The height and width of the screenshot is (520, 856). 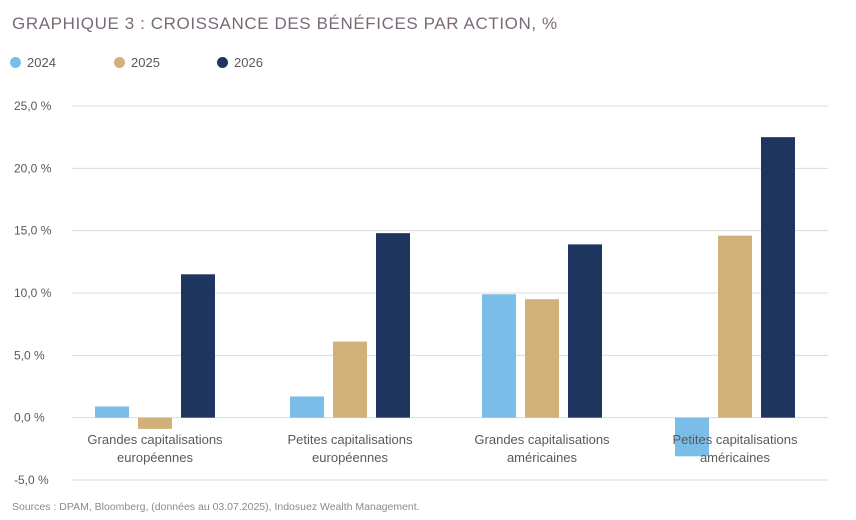 I want to click on legend-label-2026: 2026, so click(x=248, y=62).